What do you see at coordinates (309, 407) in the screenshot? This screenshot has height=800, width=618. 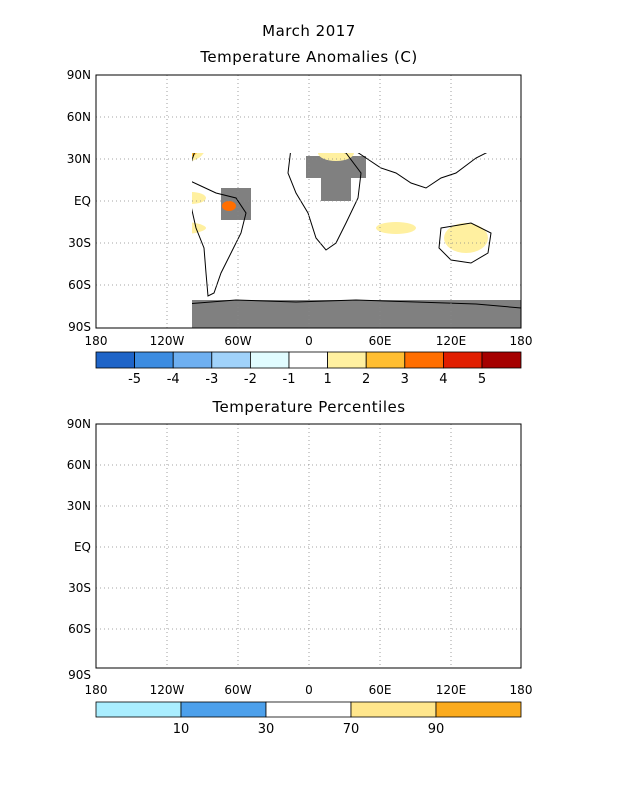 I see `percentile-title: Temperature Percentiles` at bounding box center [309, 407].